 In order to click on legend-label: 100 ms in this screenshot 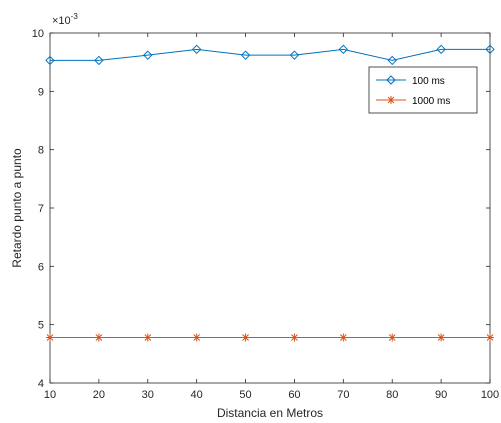, I will do `click(428, 81)`.